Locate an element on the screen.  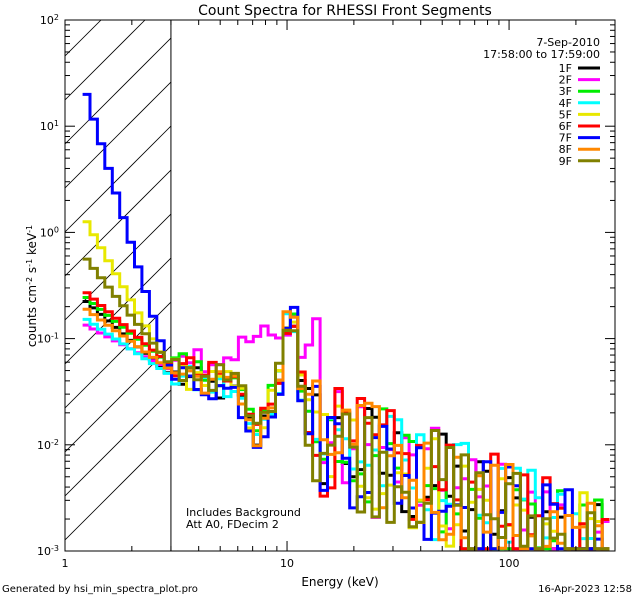
y-tick-label: 10⁻¹ is located at coordinates (48, 338).